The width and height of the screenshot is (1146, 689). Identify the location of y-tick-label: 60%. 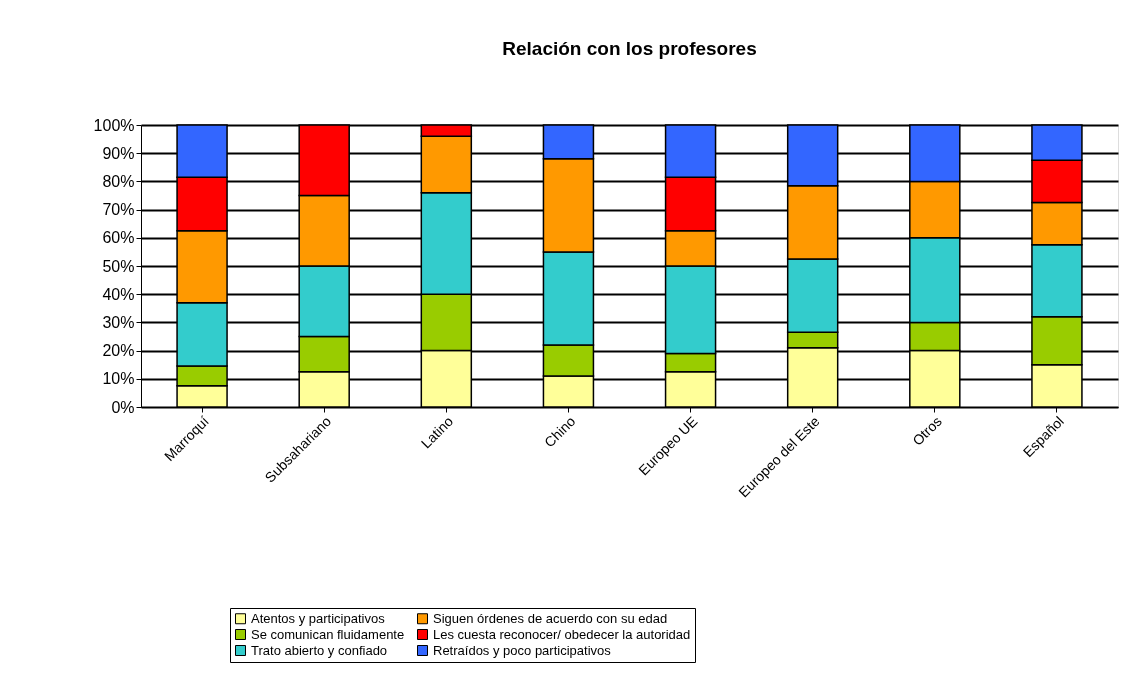
(118, 238).